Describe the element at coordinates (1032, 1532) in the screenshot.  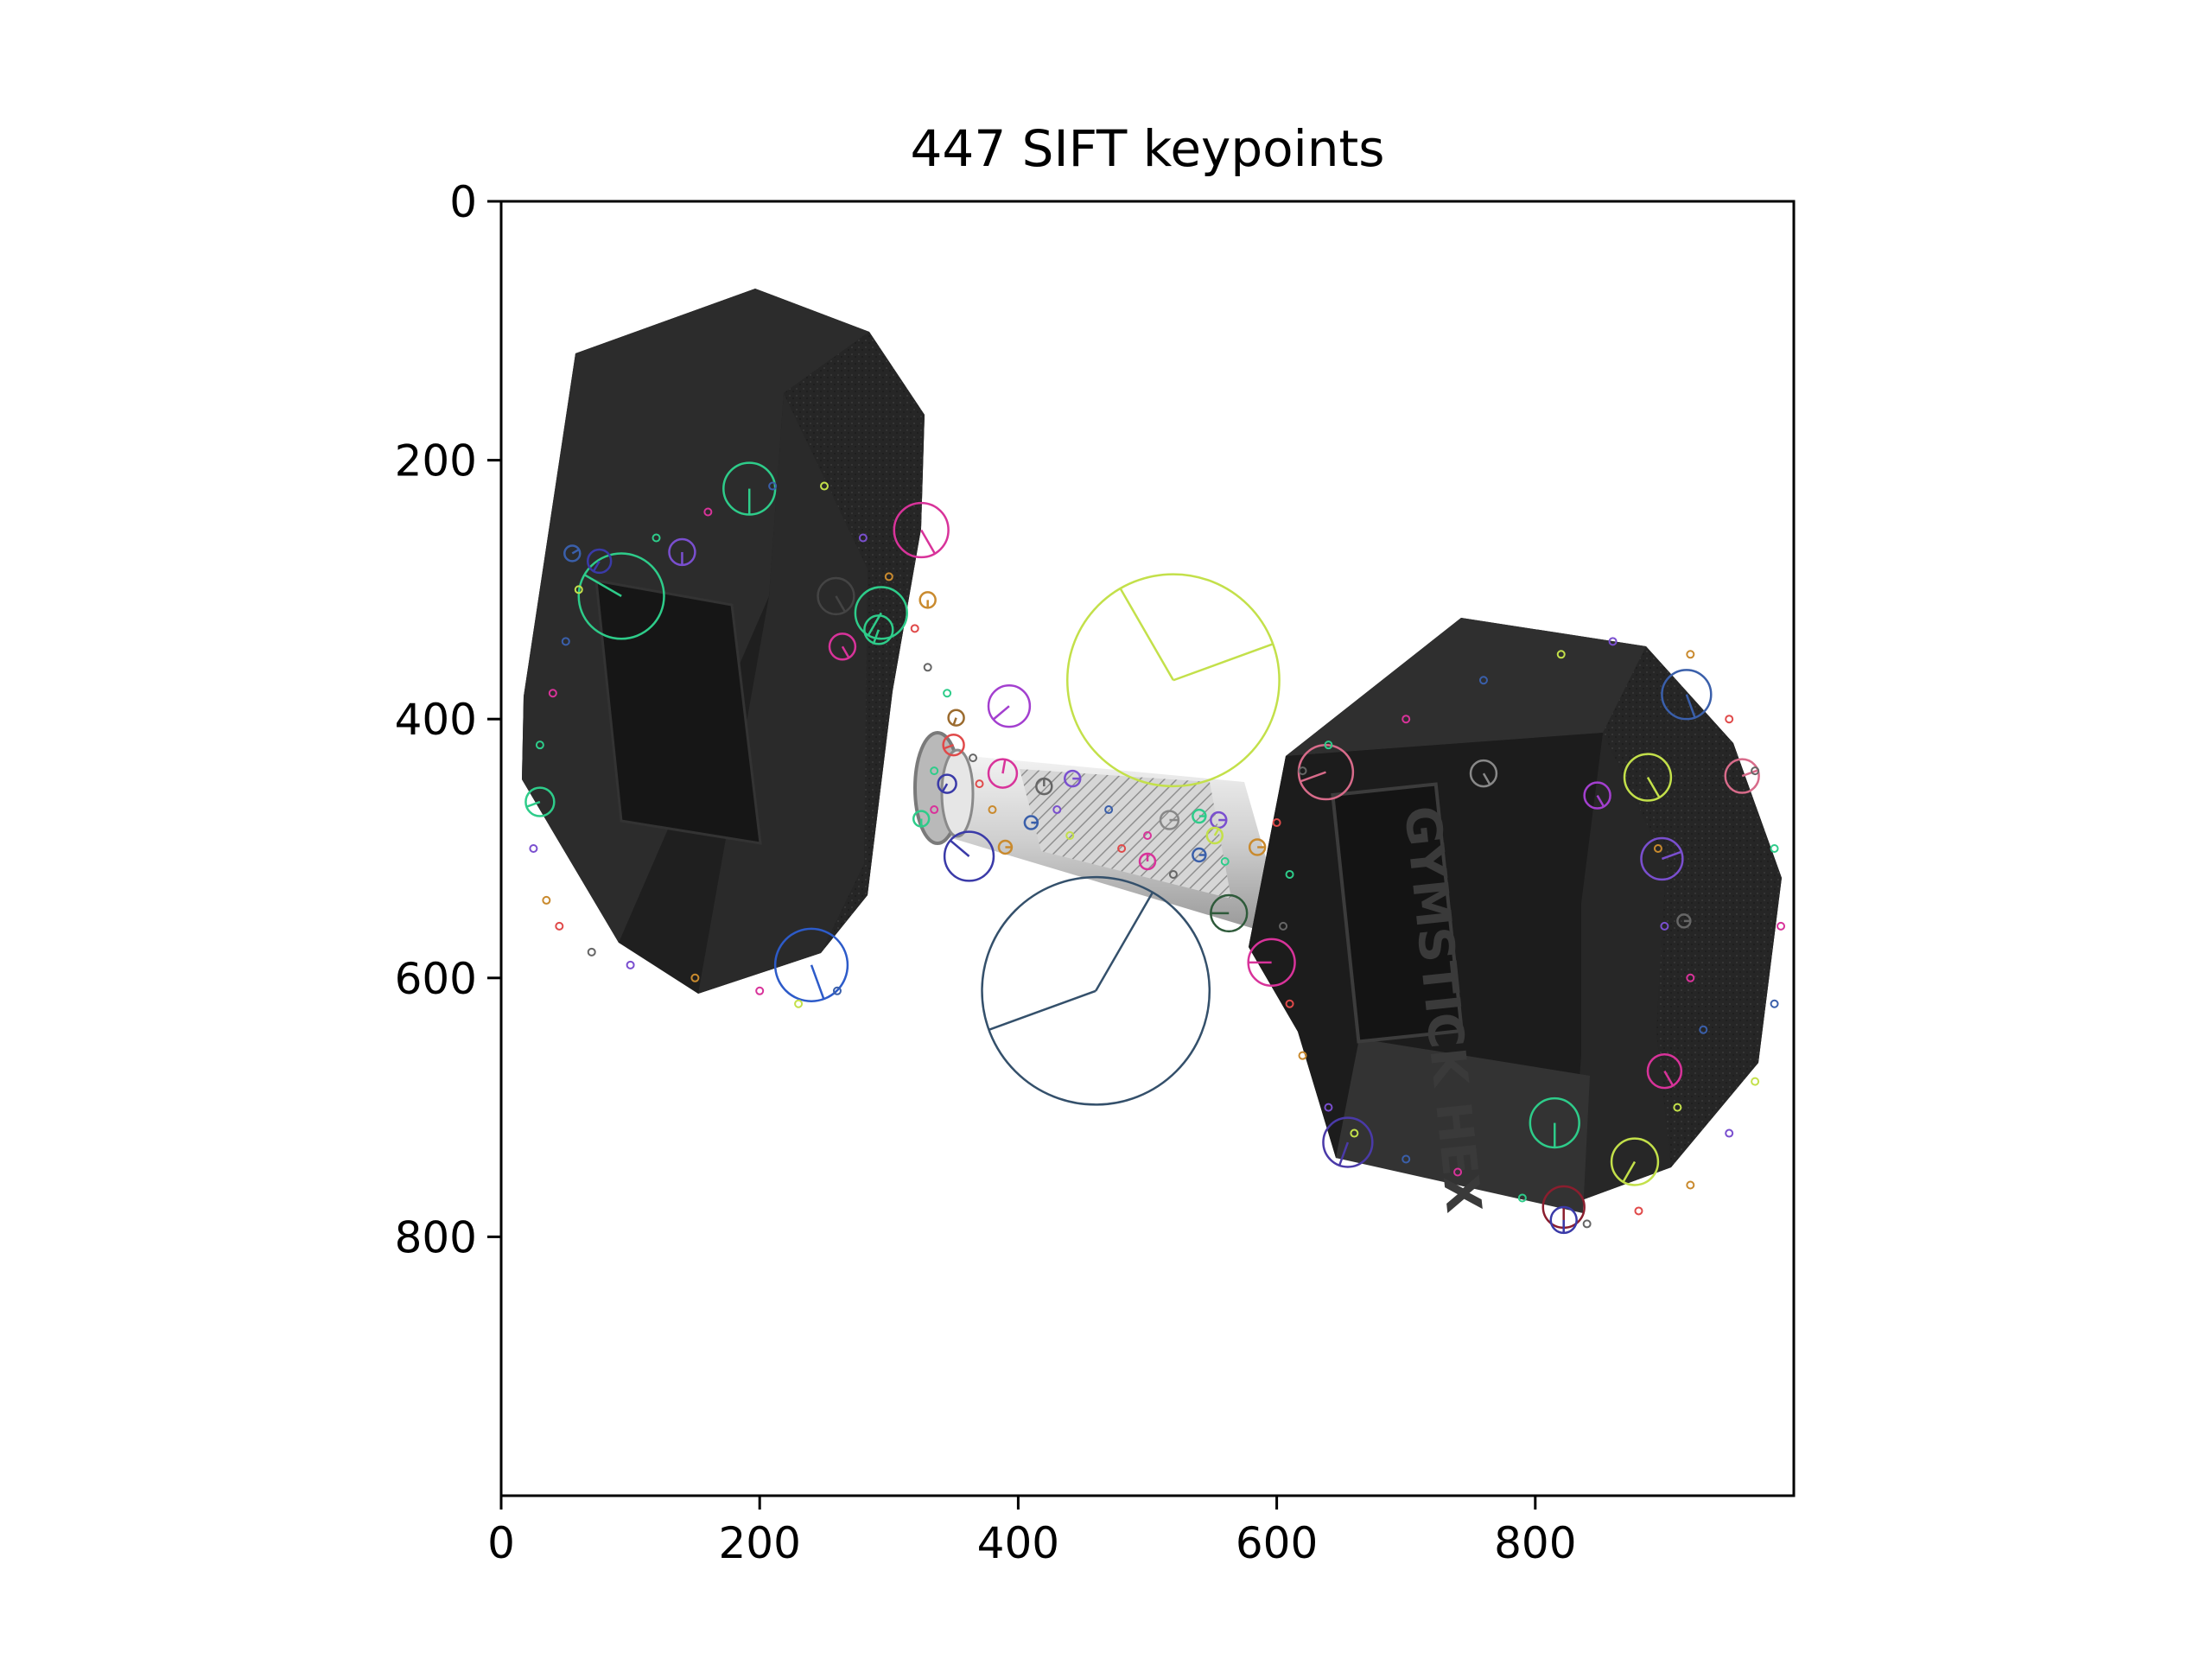
I see `x-axis: 0 200 400 600 800` at that location.